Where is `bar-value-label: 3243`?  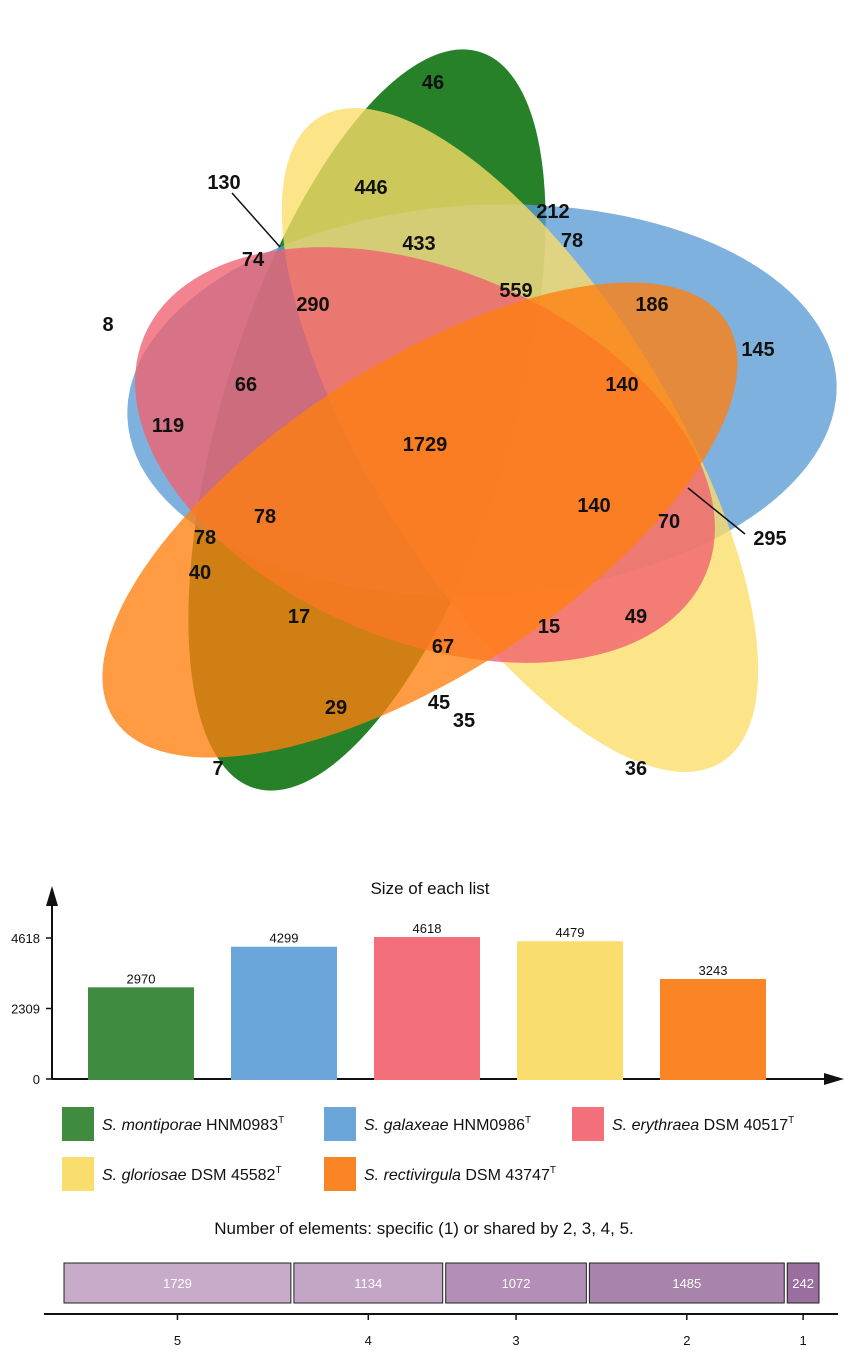 bar-value-label: 3243 is located at coordinates (713, 970).